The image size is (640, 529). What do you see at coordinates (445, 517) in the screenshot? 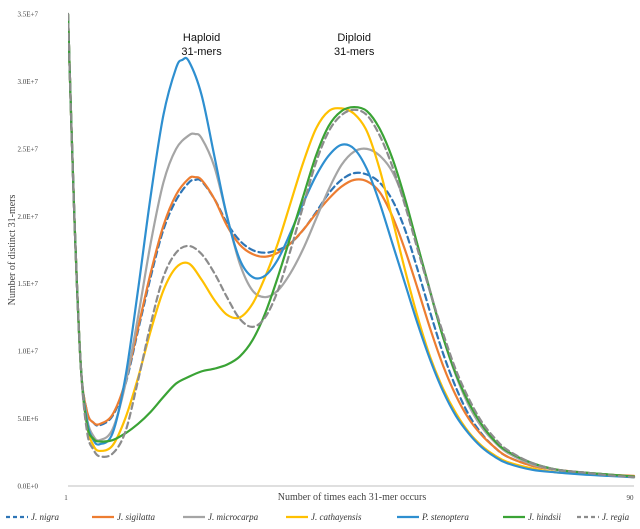
I see `legend-label: P. stenoptera` at bounding box center [445, 517].